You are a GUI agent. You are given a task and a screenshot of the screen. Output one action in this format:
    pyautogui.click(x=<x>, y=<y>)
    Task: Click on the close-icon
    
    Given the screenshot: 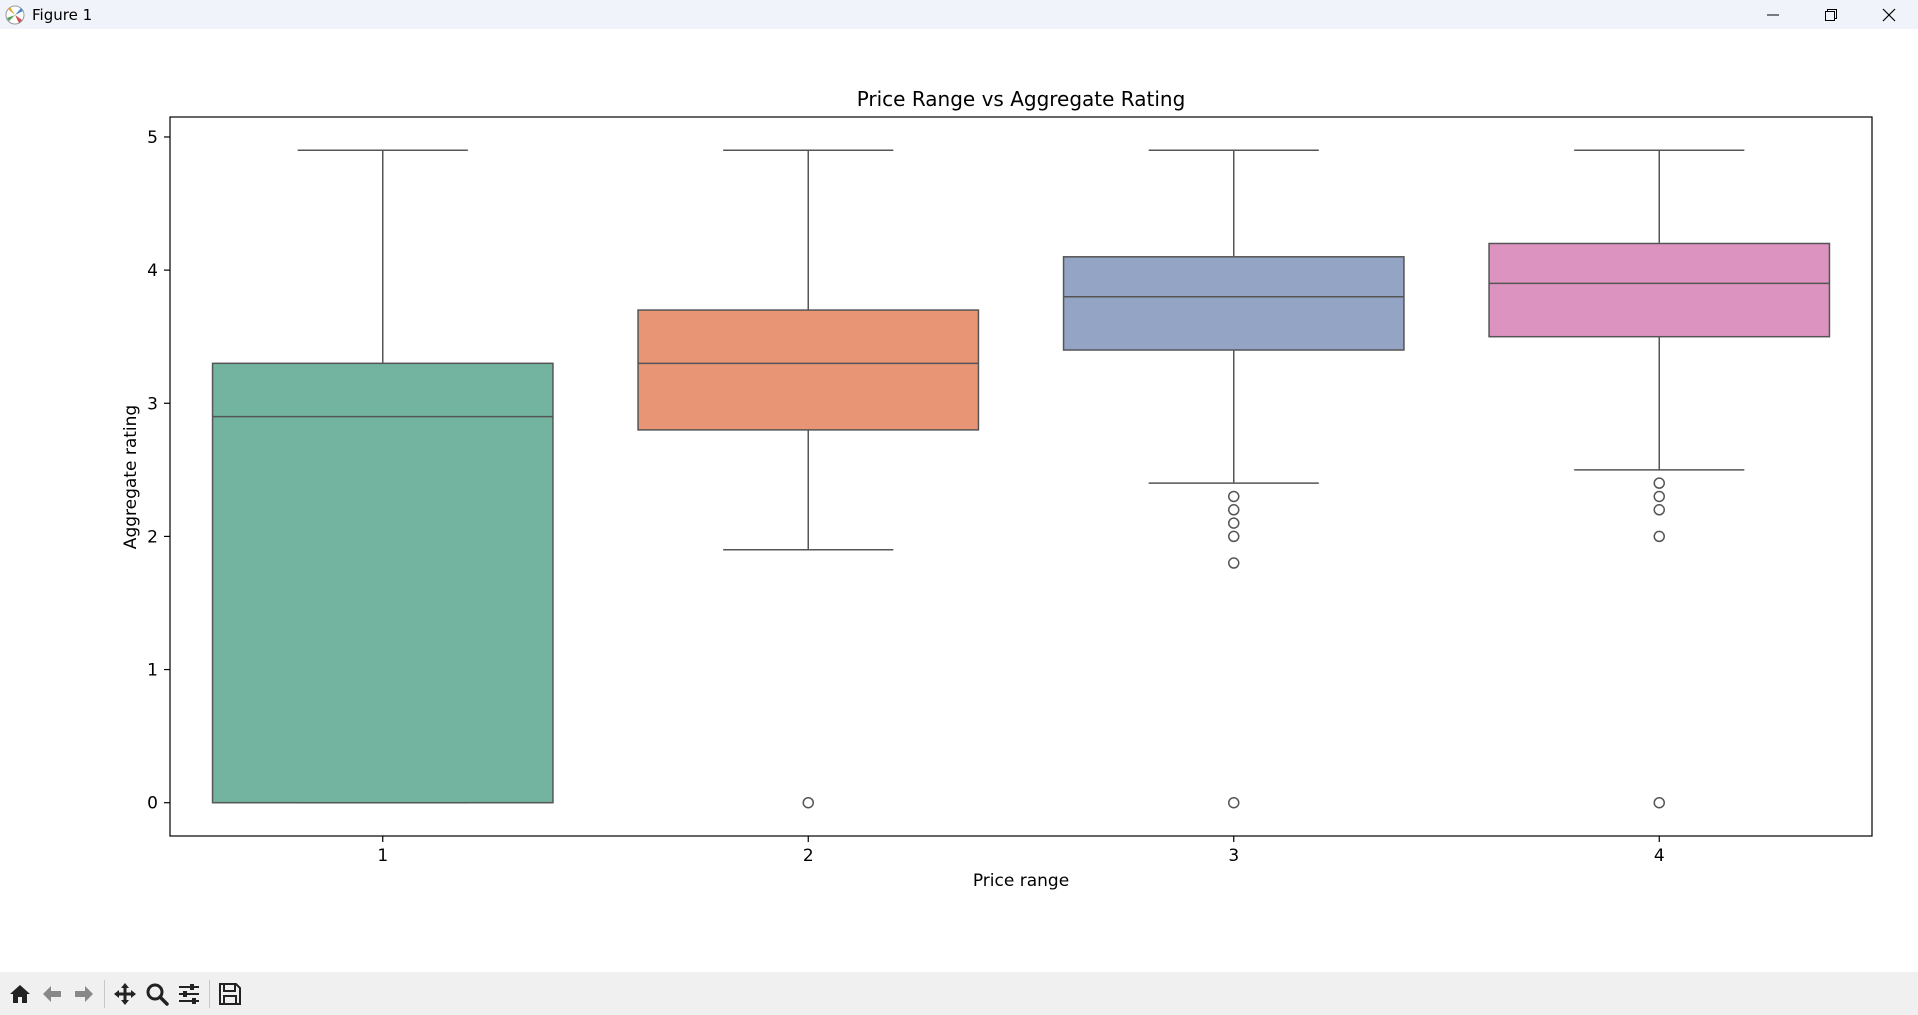 What is the action you would take?
    pyautogui.click(x=1889, y=14)
    